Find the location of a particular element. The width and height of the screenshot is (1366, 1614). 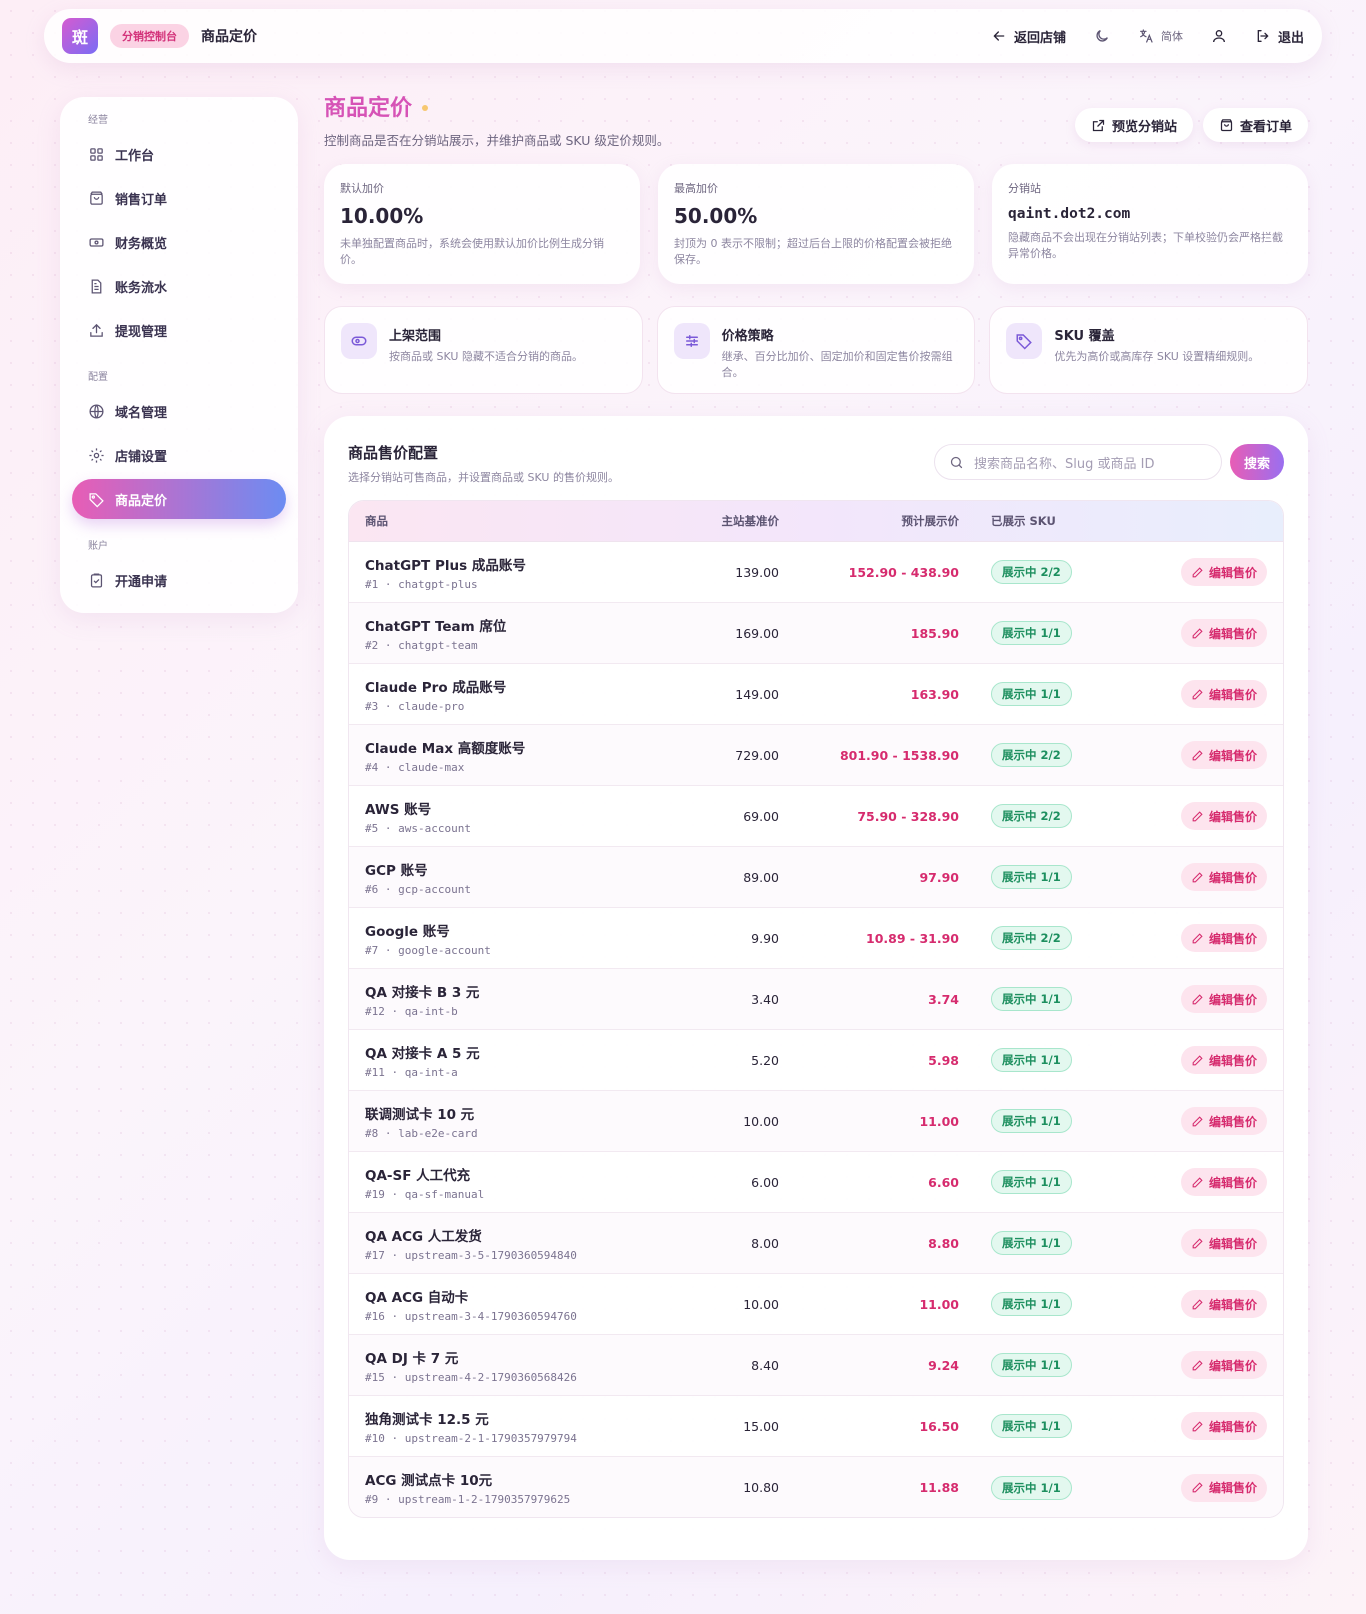

base-price: 8.40 is located at coordinates (765, 1365).